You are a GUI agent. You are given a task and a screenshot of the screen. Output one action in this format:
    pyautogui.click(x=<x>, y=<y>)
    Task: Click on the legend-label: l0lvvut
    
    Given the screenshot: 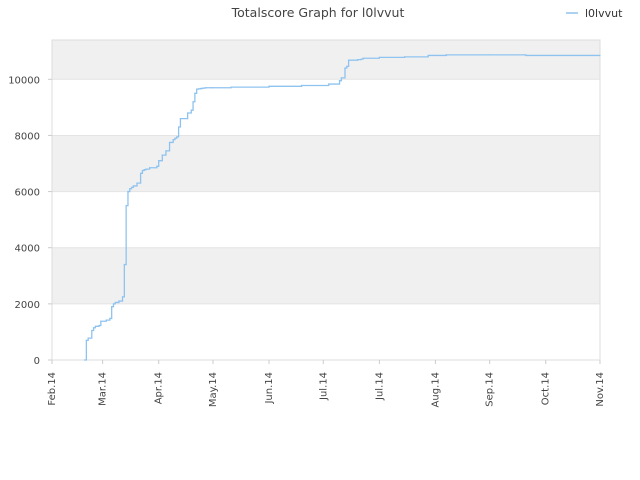 What is the action you would take?
    pyautogui.click(x=604, y=13)
    